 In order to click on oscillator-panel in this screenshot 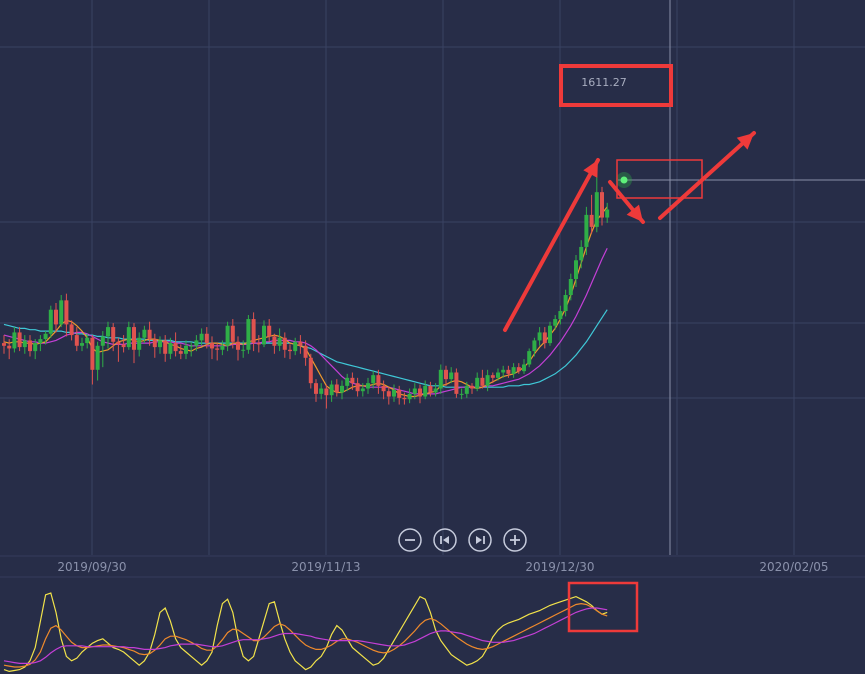, I will do `click(305, 632)`.